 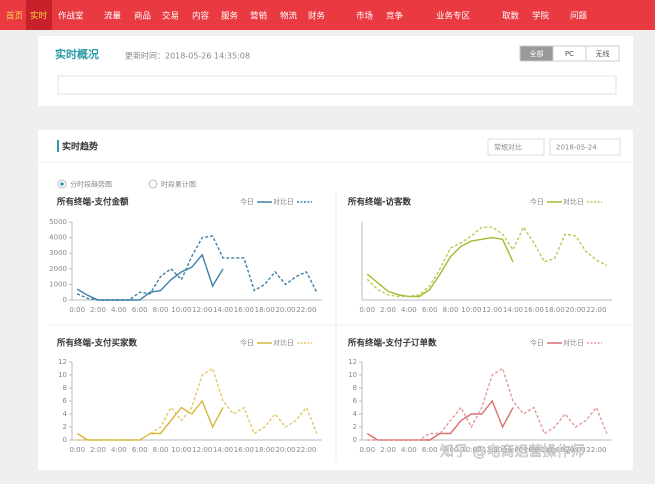 What do you see at coordinates (58, 269) in the screenshot?
I see `y-tick-label: 2000` at bounding box center [58, 269].